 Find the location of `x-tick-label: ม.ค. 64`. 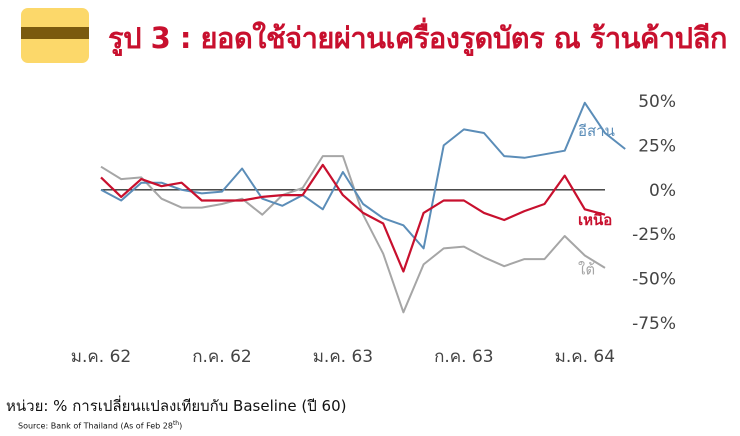

x-tick-label: ม.ค. 64 is located at coordinates (585, 357).